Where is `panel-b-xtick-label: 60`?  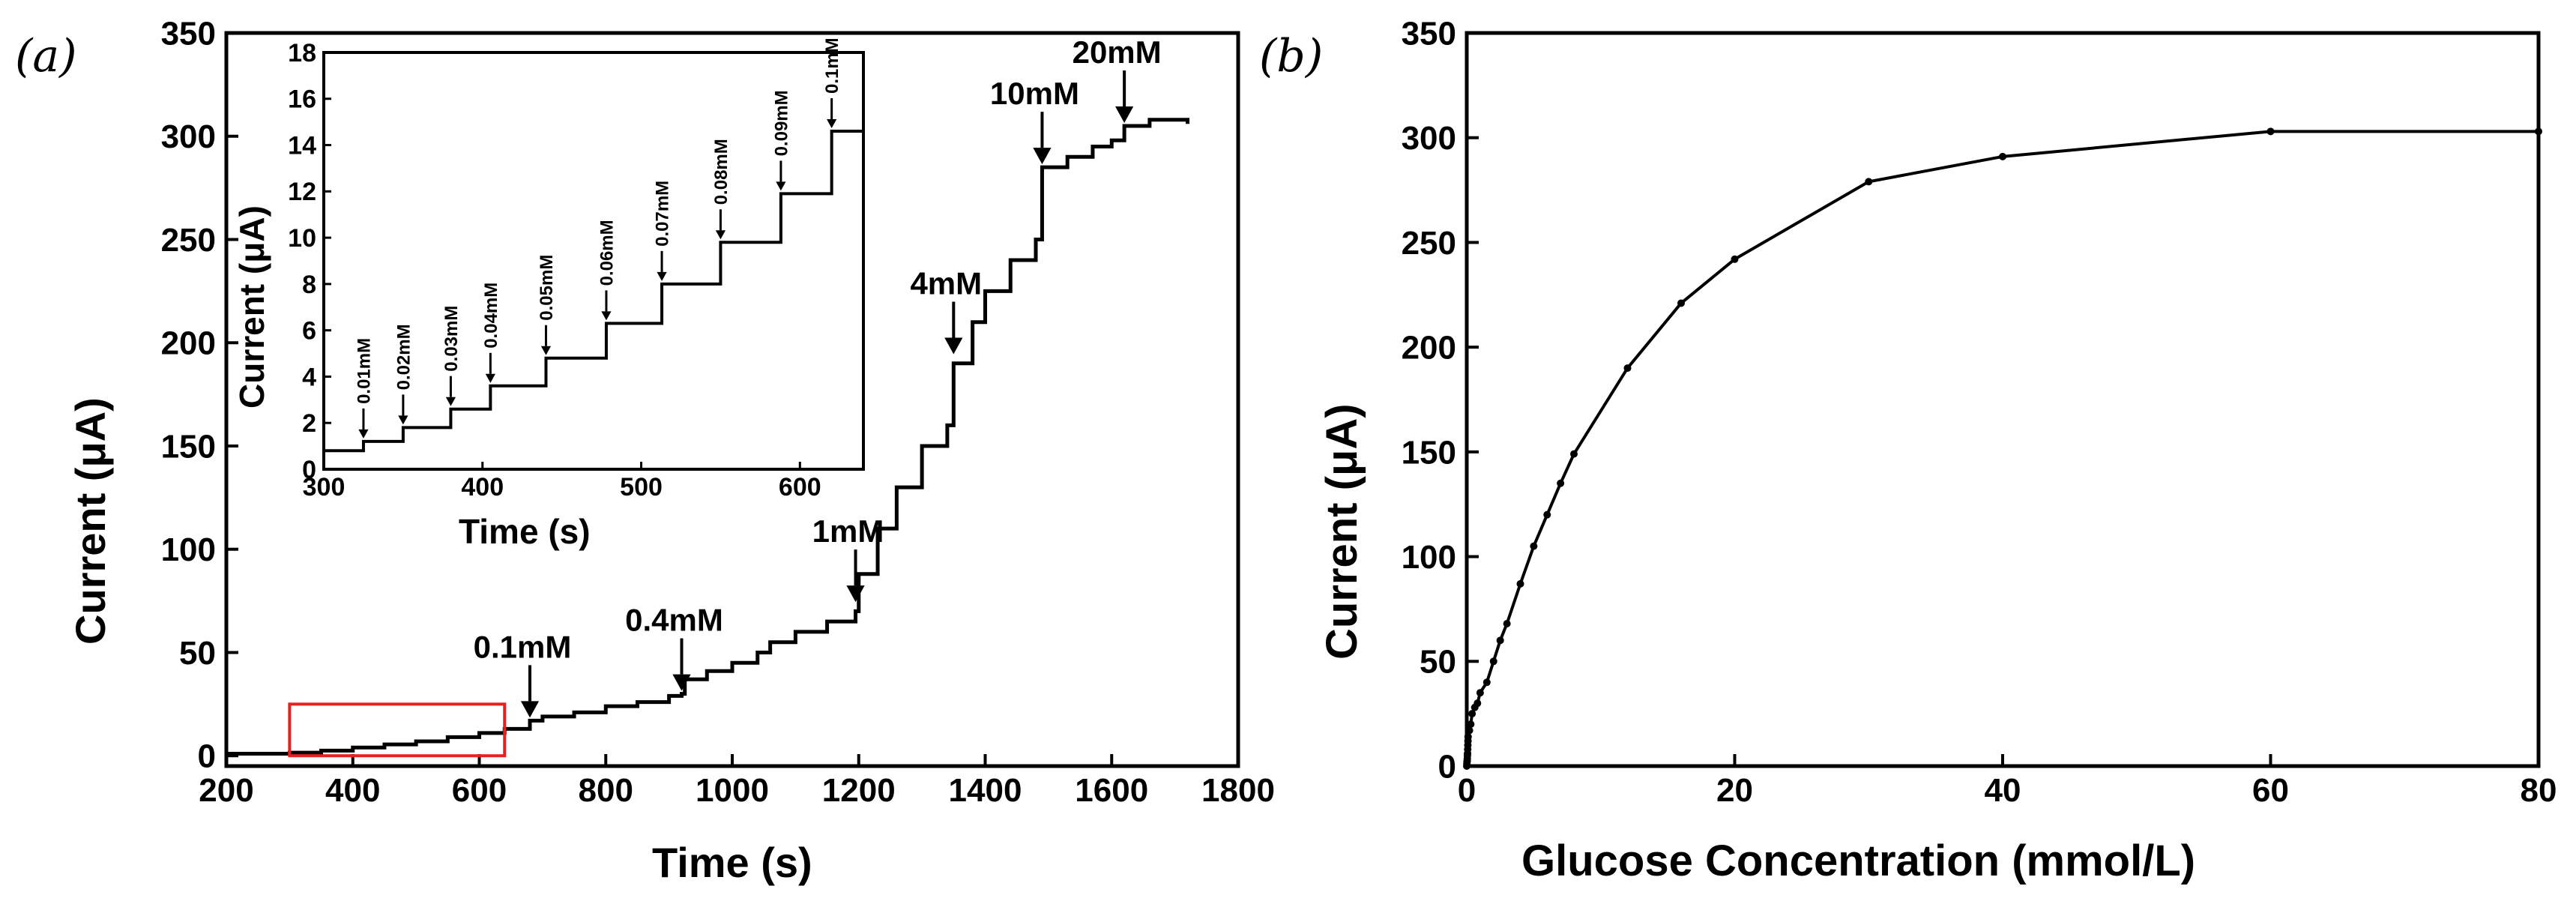
panel-b-xtick-label: 60 is located at coordinates (2270, 790).